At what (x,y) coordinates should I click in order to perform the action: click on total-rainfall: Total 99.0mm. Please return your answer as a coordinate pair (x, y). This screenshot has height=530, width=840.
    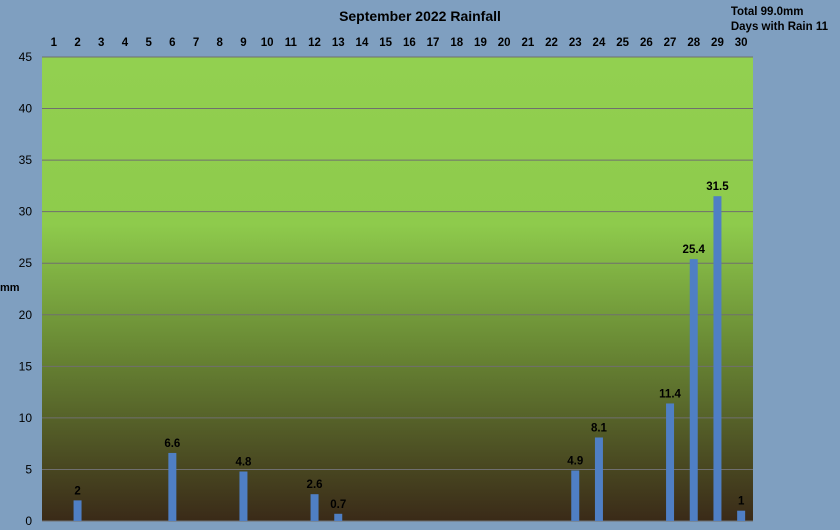
    Looking at the image, I should click on (767, 12).